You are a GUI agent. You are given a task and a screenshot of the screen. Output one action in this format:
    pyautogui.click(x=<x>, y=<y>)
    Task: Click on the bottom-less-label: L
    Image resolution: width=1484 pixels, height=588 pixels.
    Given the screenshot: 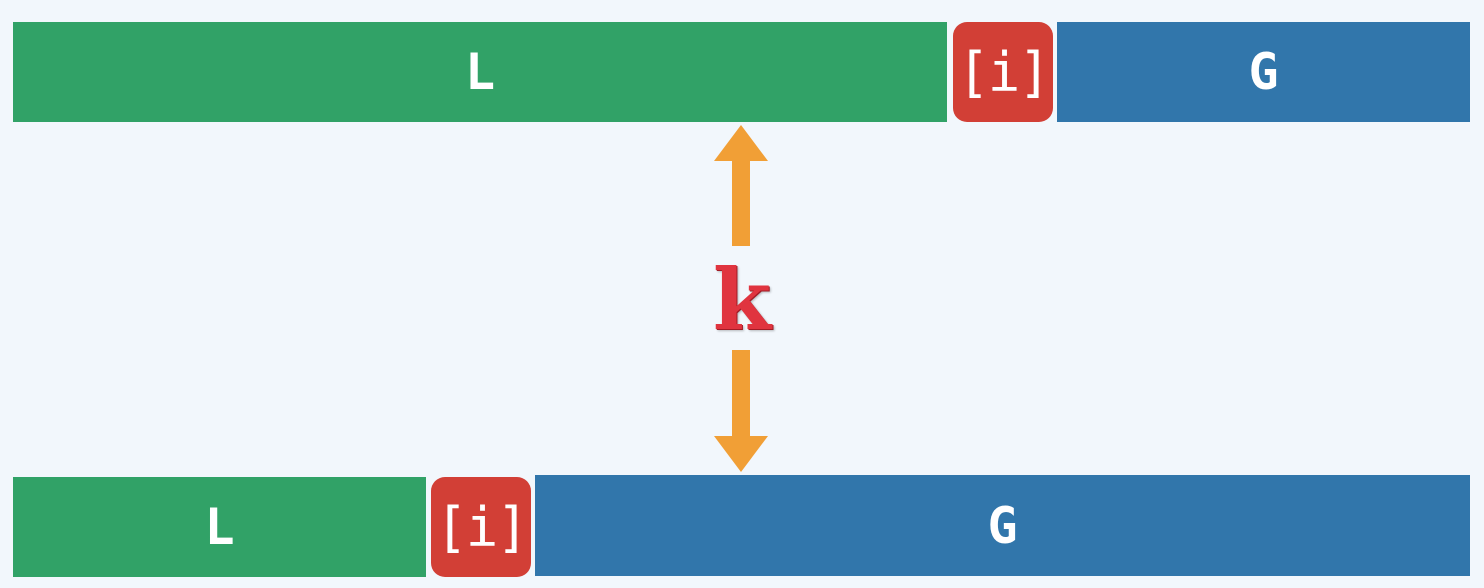 What is the action you would take?
    pyautogui.click(x=219, y=527)
    